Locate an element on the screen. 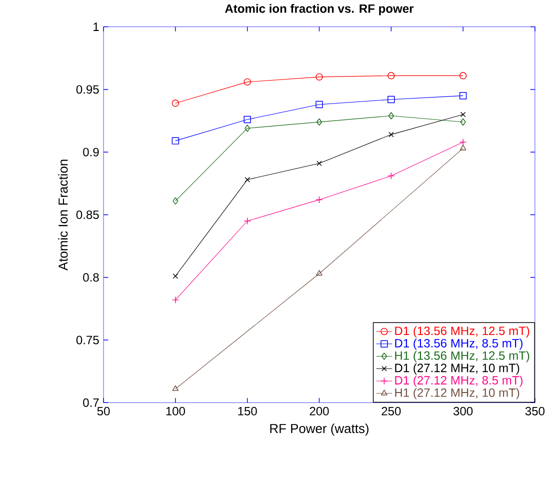  y-tick-label: 0.95 is located at coordinates (87, 89).